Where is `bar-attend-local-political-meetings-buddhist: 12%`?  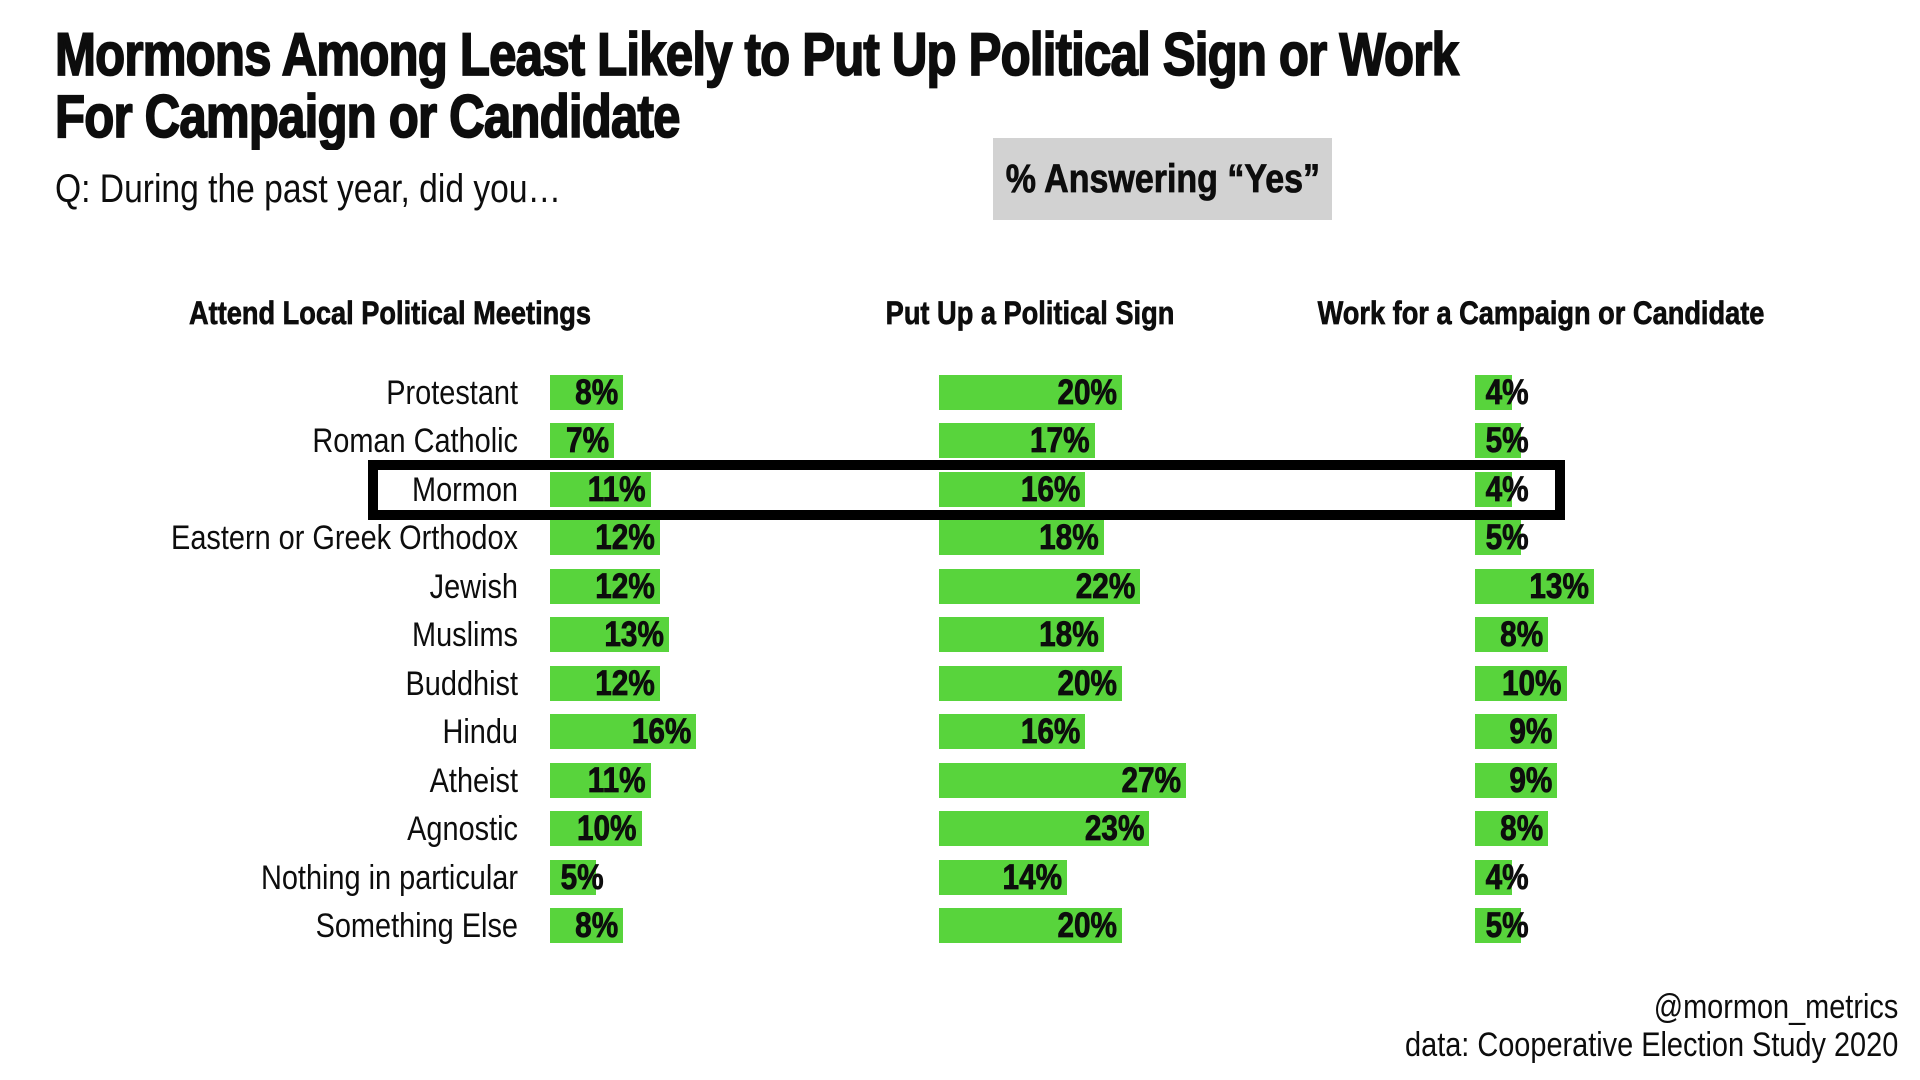 bar-attend-local-political-meetings-buddhist: 12% is located at coordinates (605, 683).